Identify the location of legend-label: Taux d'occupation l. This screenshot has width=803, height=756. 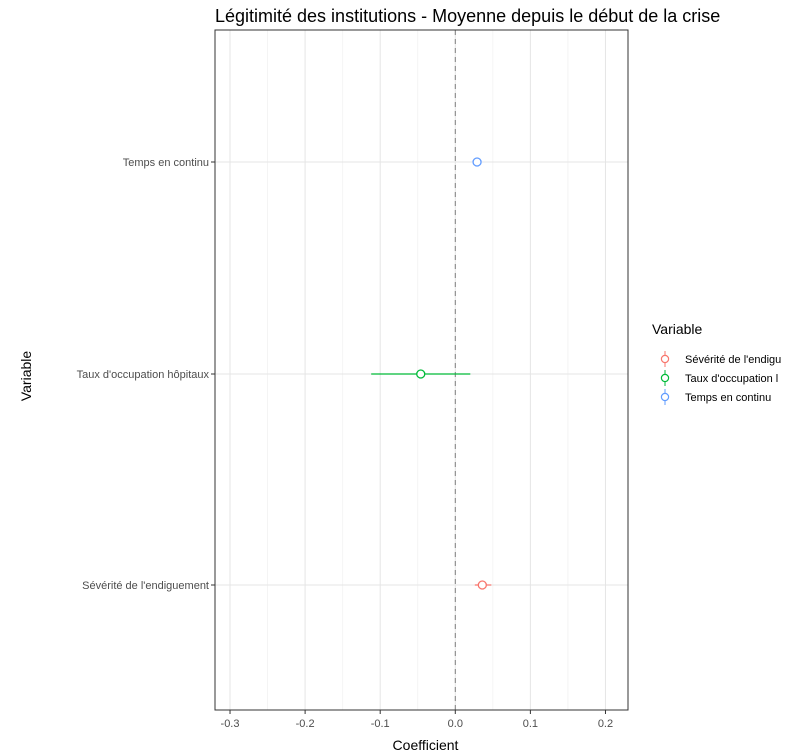
(731, 379).